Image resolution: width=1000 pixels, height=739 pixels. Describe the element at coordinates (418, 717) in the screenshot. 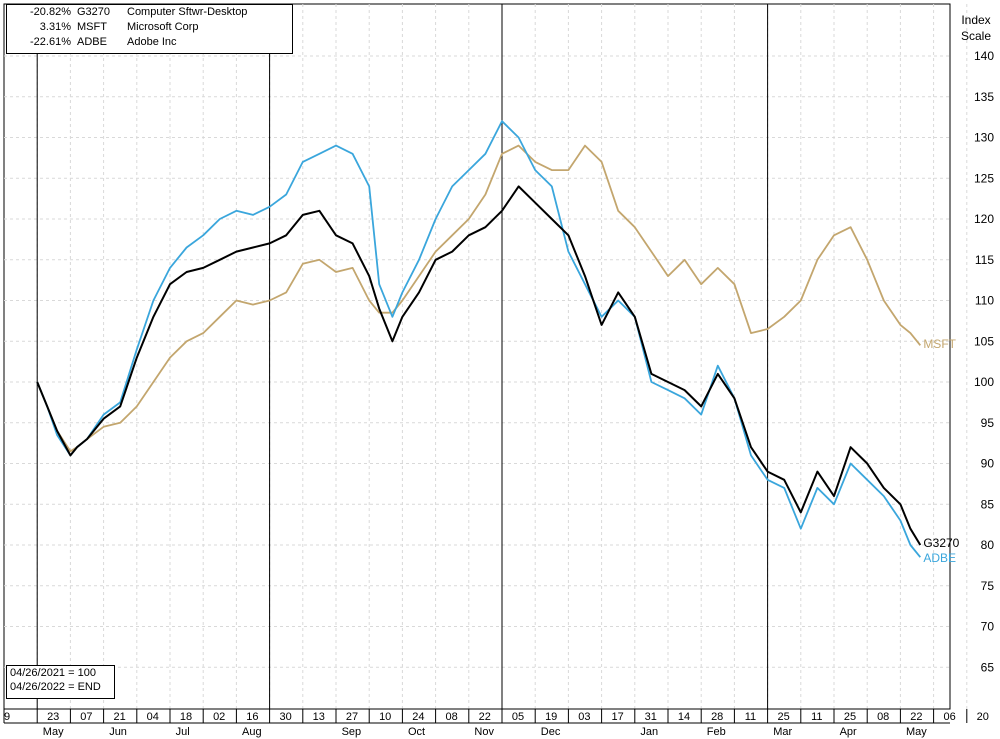

I see `x-tick-label: 24` at that location.